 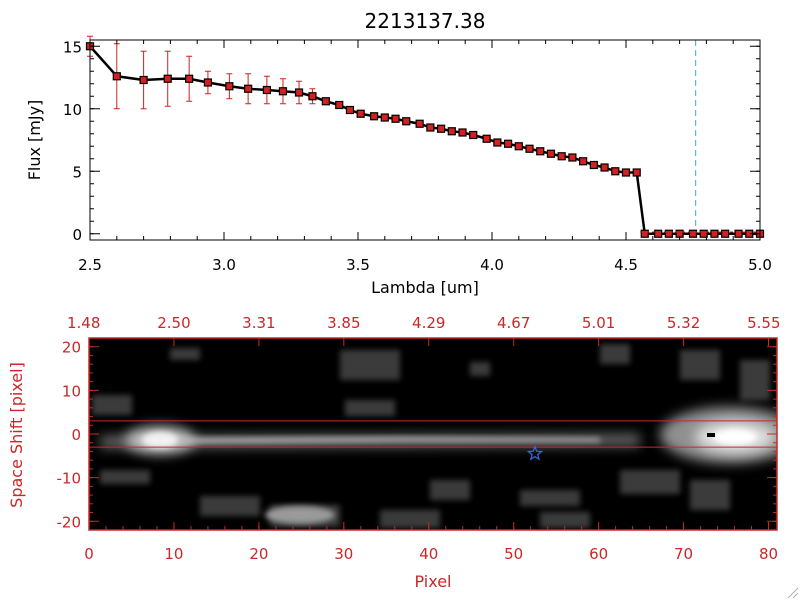 What do you see at coordinates (77, 235) in the screenshot?
I see `y-tick-label: 0` at bounding box center [77, 235].